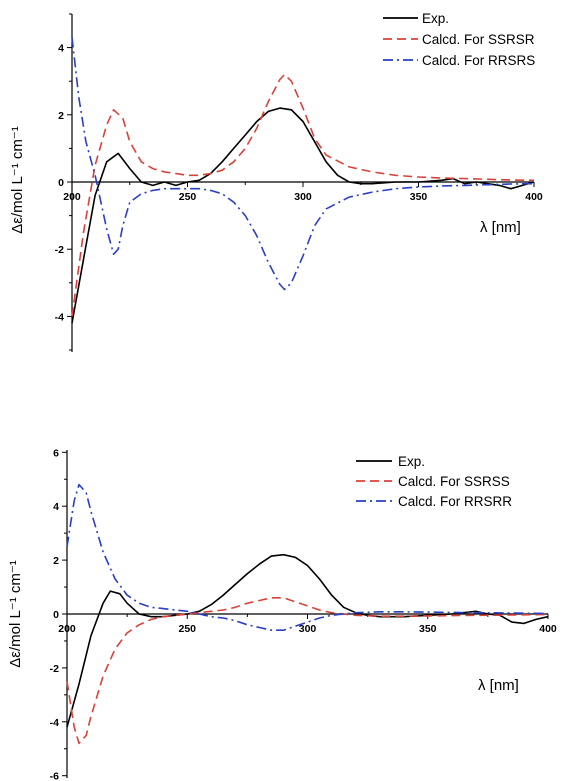 The image size is (564, 781). Describe the element at coordinates (478, 60) in the screenshot. I see `legend-label-3: Calcd. For RRSRS` at that location.